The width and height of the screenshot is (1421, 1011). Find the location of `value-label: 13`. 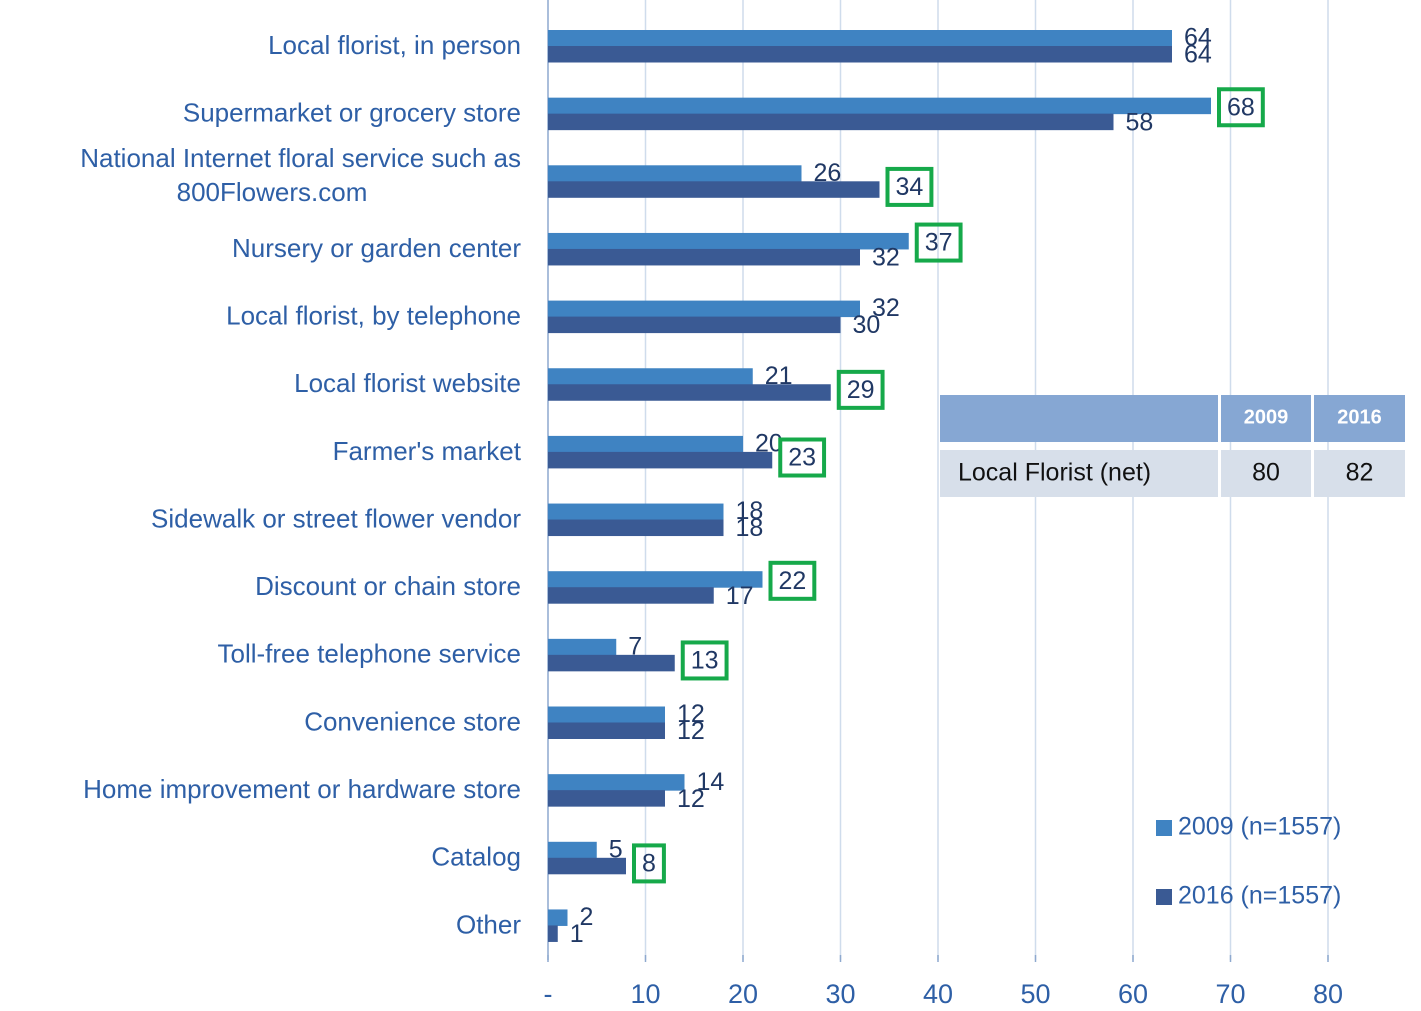

value-label: 13 is located at coordinates (705, 660).